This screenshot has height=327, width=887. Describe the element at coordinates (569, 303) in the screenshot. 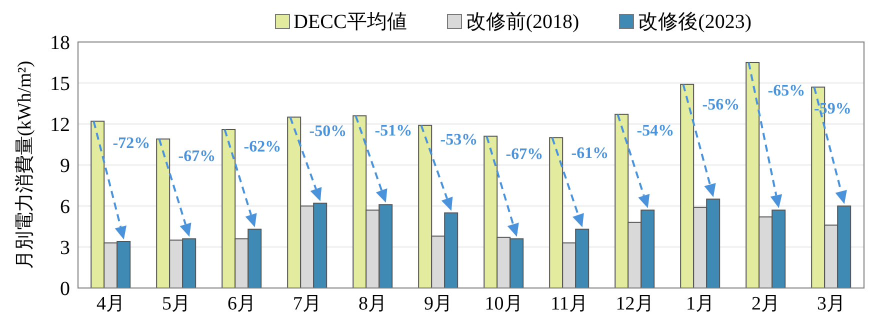

I see `x-tick-label: 11月` at that location.